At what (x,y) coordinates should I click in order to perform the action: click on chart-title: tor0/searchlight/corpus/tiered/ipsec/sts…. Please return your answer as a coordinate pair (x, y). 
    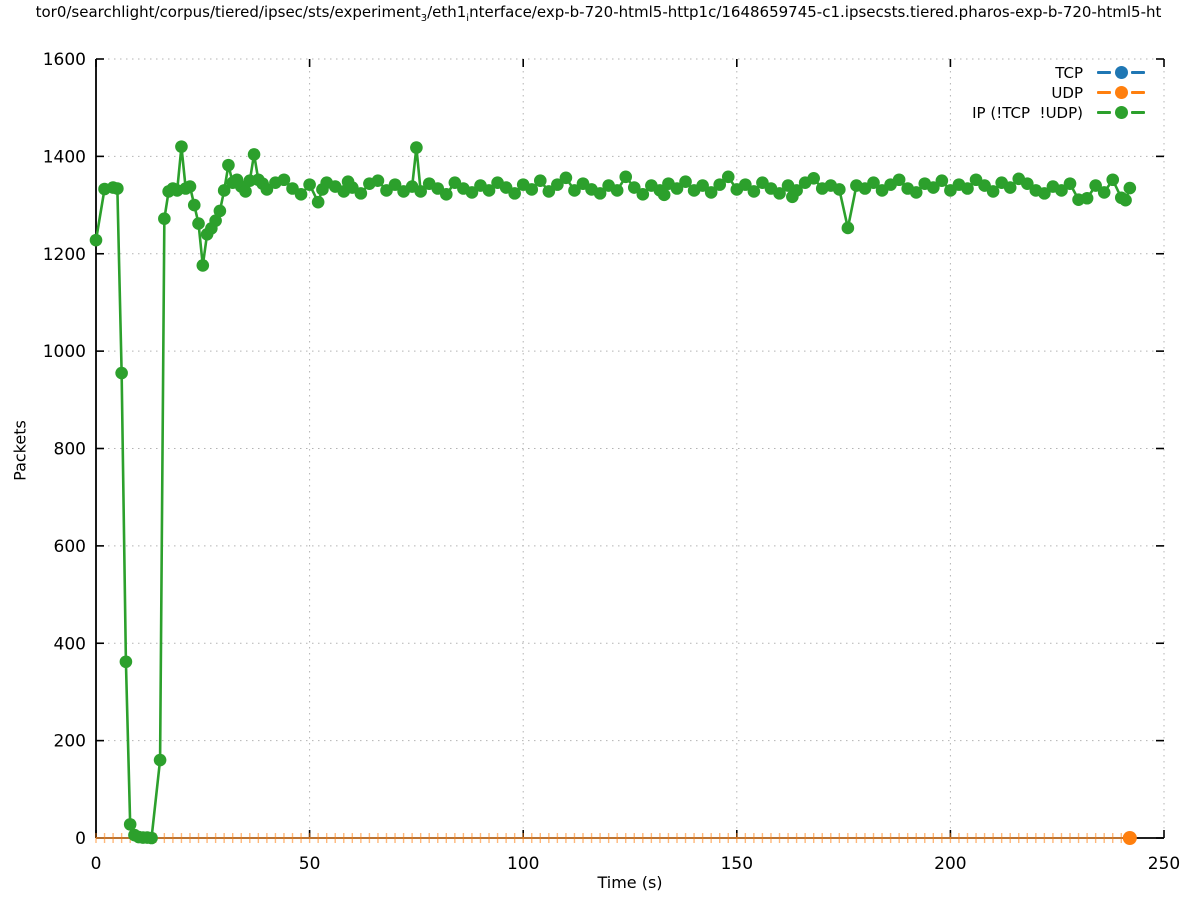
    Looking at the image, I should click on (599, 15).